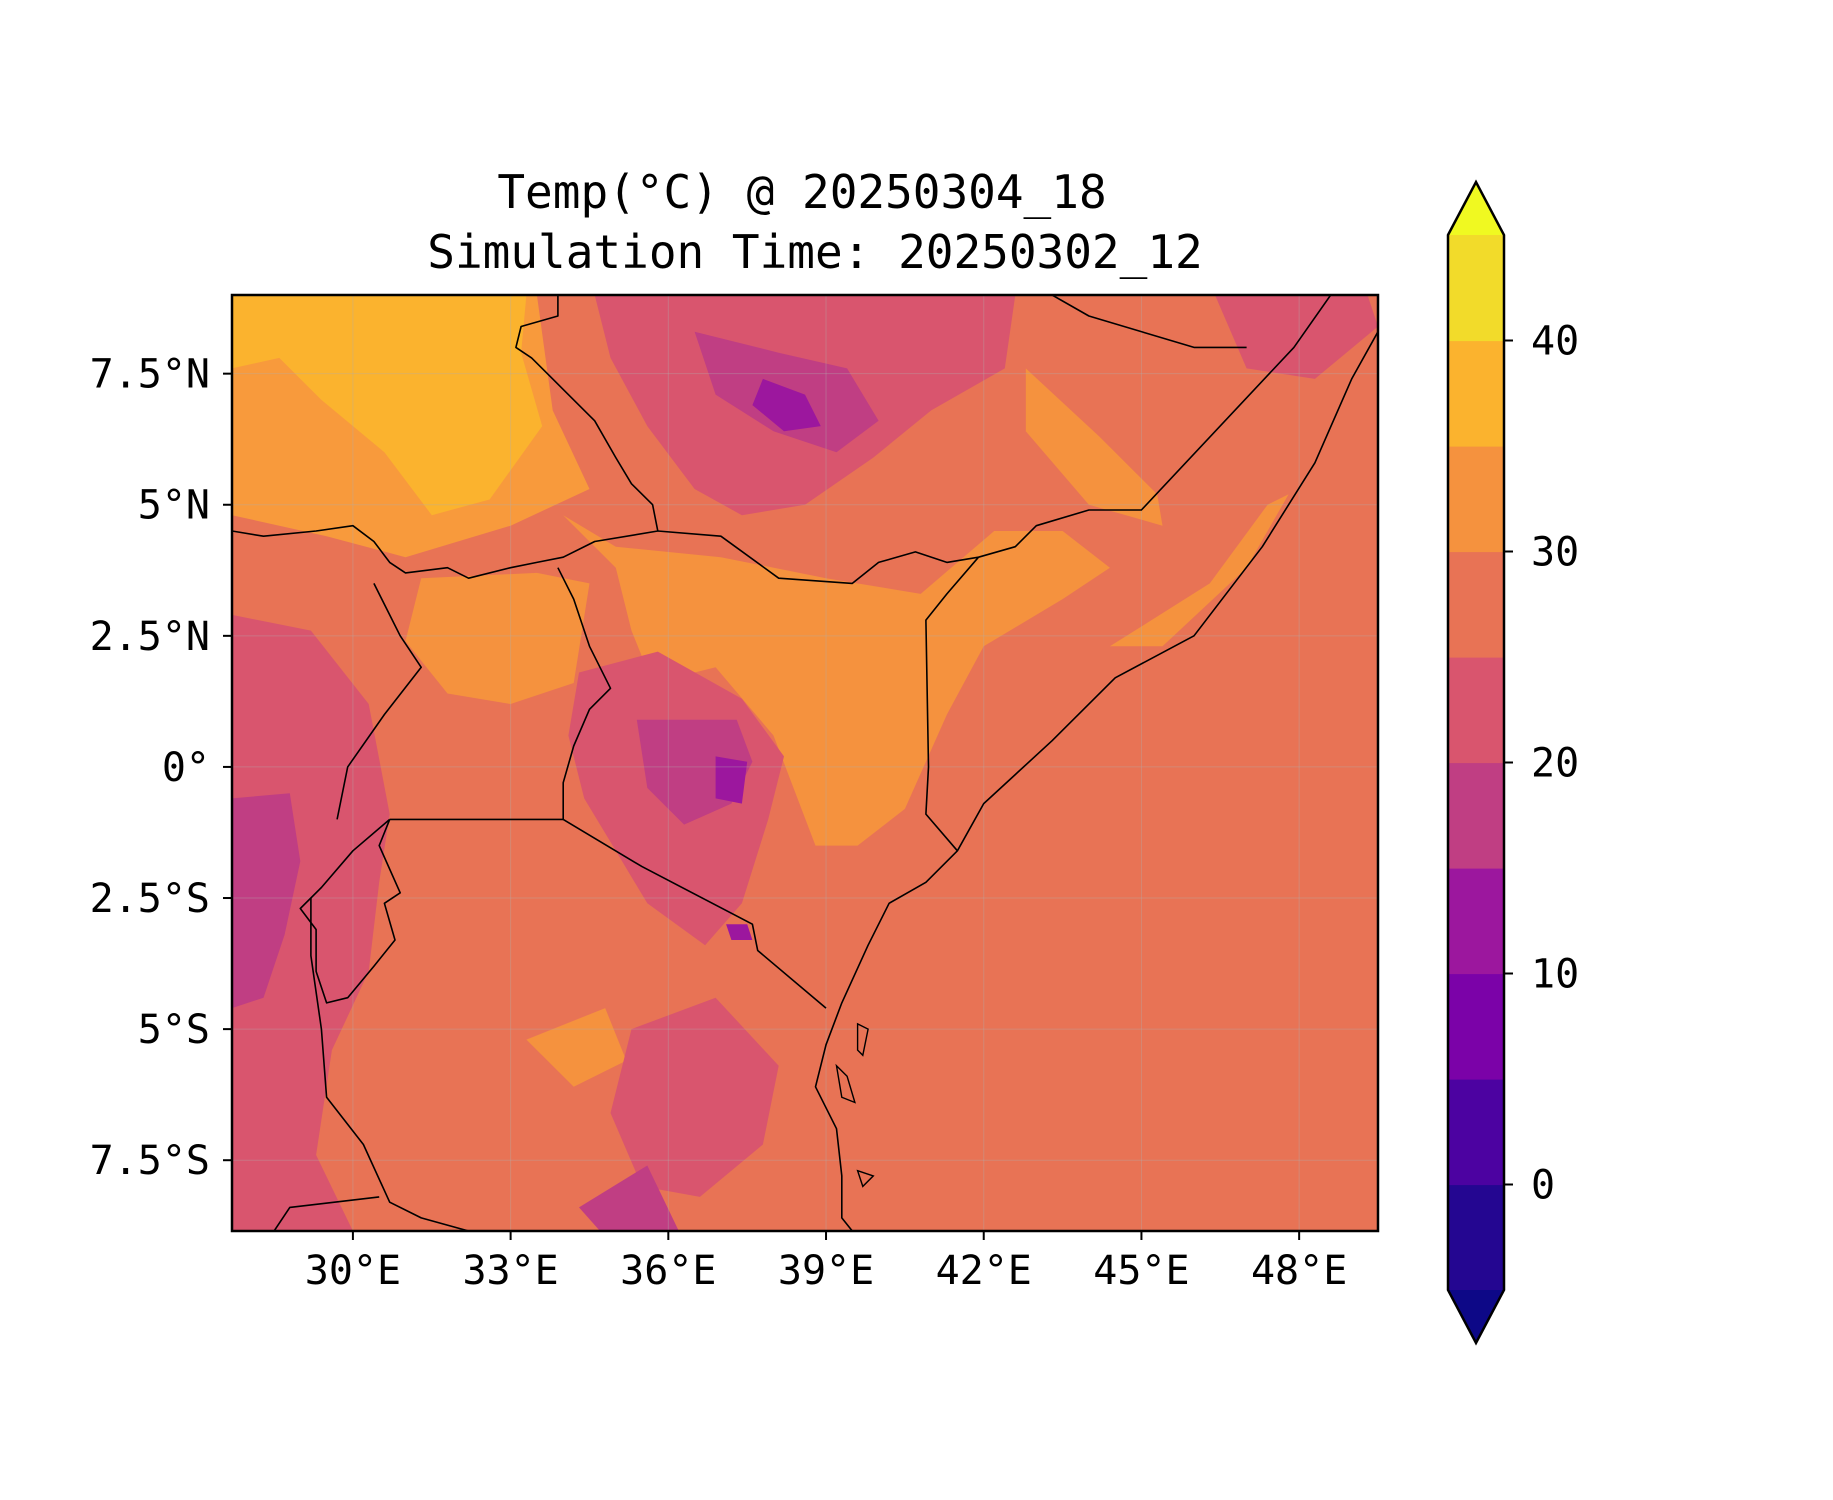  What do you see at coordinates (1149, 322) in the screenshot?
I see `ethiopia-somaliland-border` at bounding box center [1149, 322].